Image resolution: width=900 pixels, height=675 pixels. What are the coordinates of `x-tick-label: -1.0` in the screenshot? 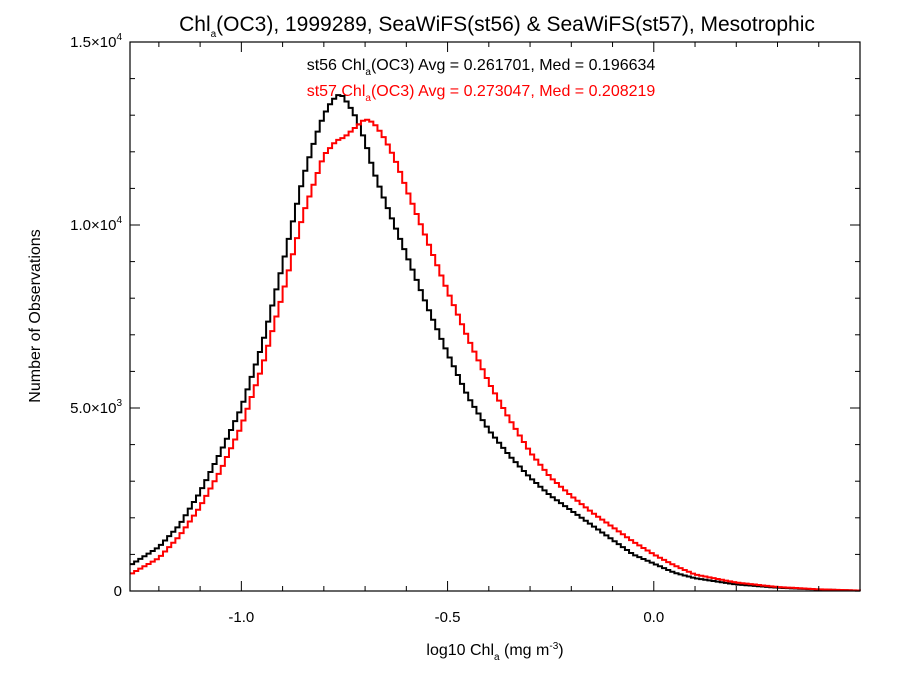 It's located at (241, 617).